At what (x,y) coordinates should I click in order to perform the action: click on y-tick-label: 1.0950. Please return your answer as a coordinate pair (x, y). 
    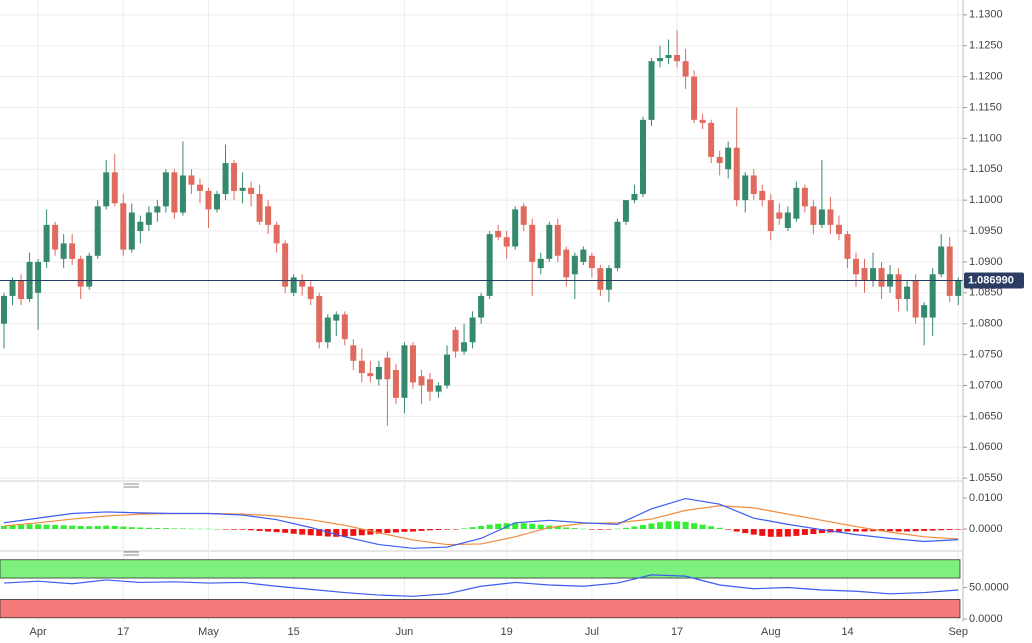
    Looking at the image, I should click on (986, 231).